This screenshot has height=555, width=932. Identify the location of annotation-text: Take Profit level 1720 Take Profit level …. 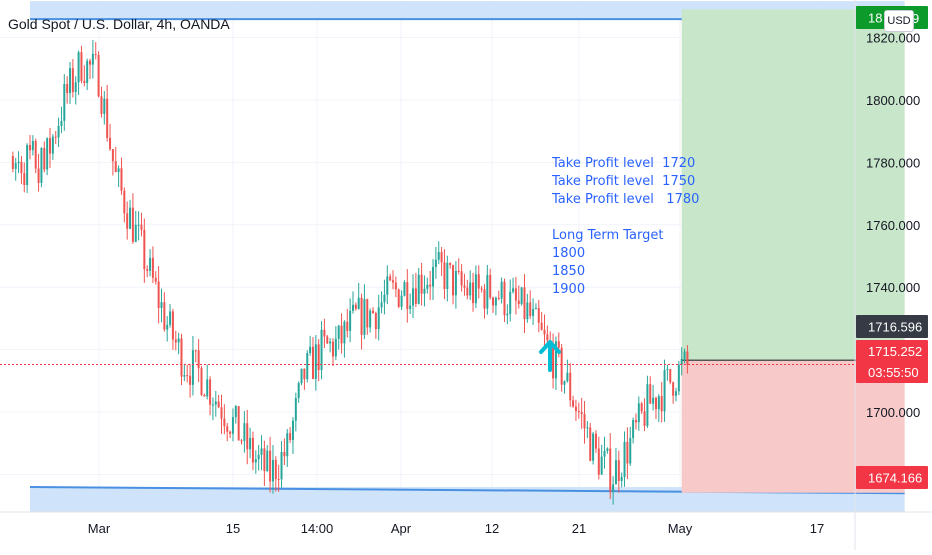
(625, 227).